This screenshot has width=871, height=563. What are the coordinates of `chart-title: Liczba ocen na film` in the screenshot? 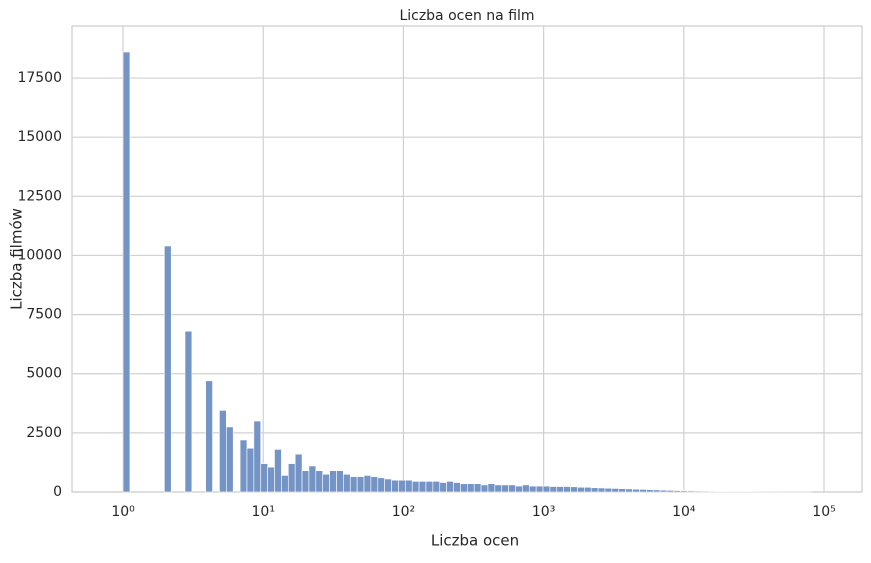 It's located at (466, 16).